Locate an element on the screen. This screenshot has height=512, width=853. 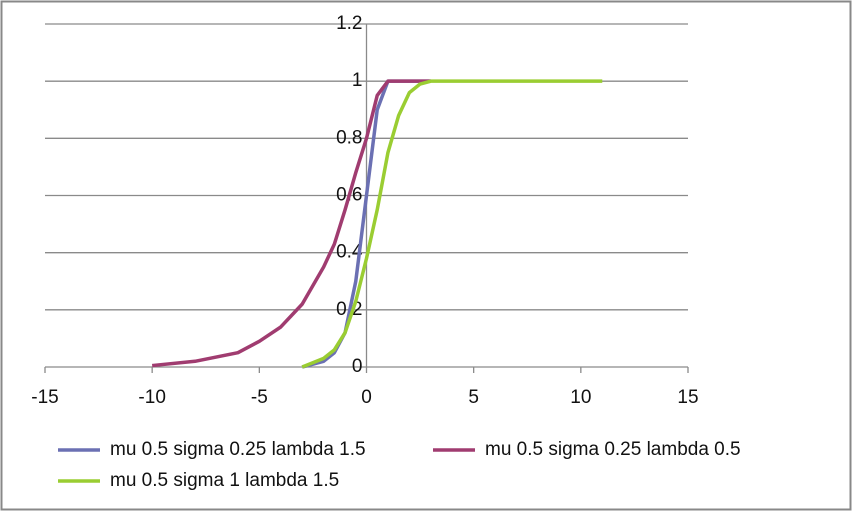
x-tick-label: -15 is located at coordinates (44, 397).